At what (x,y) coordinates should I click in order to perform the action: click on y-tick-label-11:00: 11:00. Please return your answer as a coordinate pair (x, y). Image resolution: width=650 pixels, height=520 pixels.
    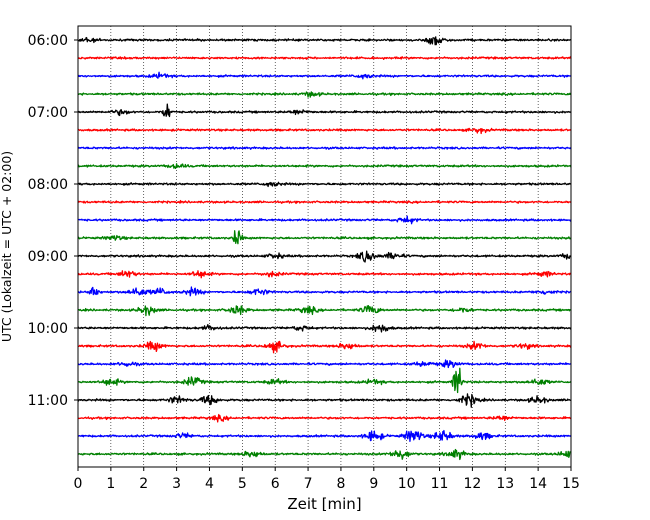
    Looking at the image, I should click on (48, 401).